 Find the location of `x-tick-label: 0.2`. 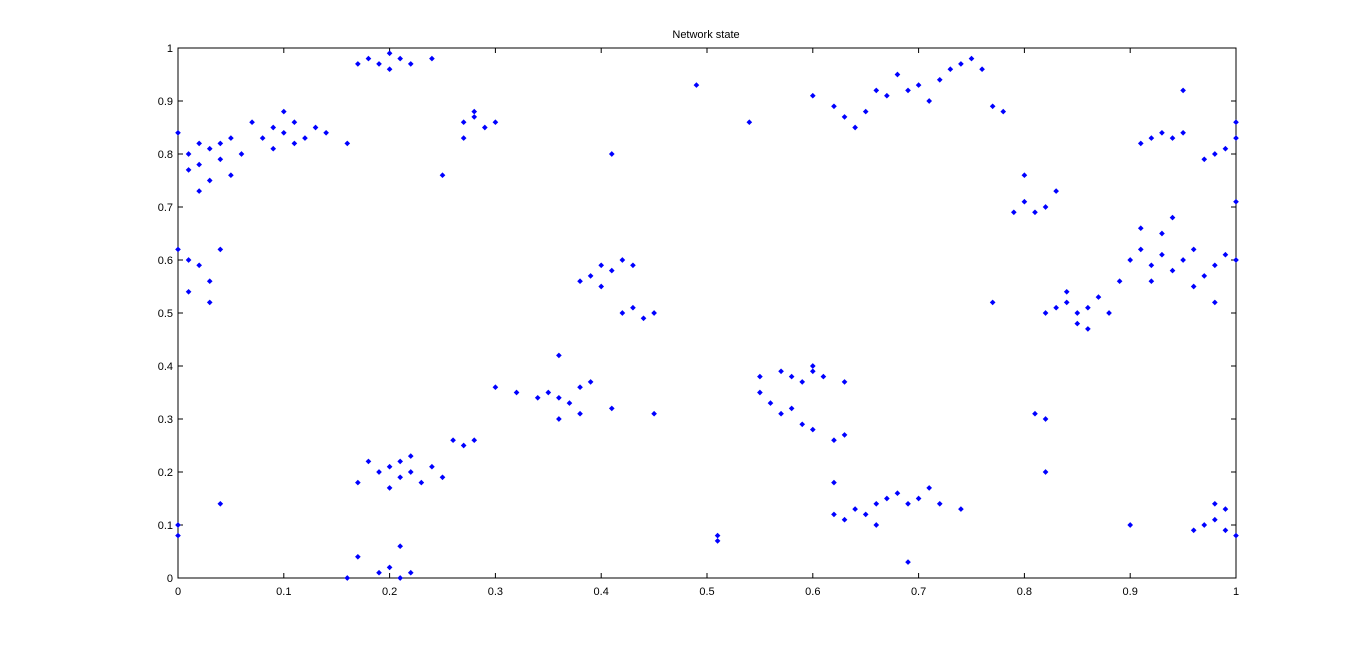

x-tick-label: 0.2 is located at coordinates (389, 592).